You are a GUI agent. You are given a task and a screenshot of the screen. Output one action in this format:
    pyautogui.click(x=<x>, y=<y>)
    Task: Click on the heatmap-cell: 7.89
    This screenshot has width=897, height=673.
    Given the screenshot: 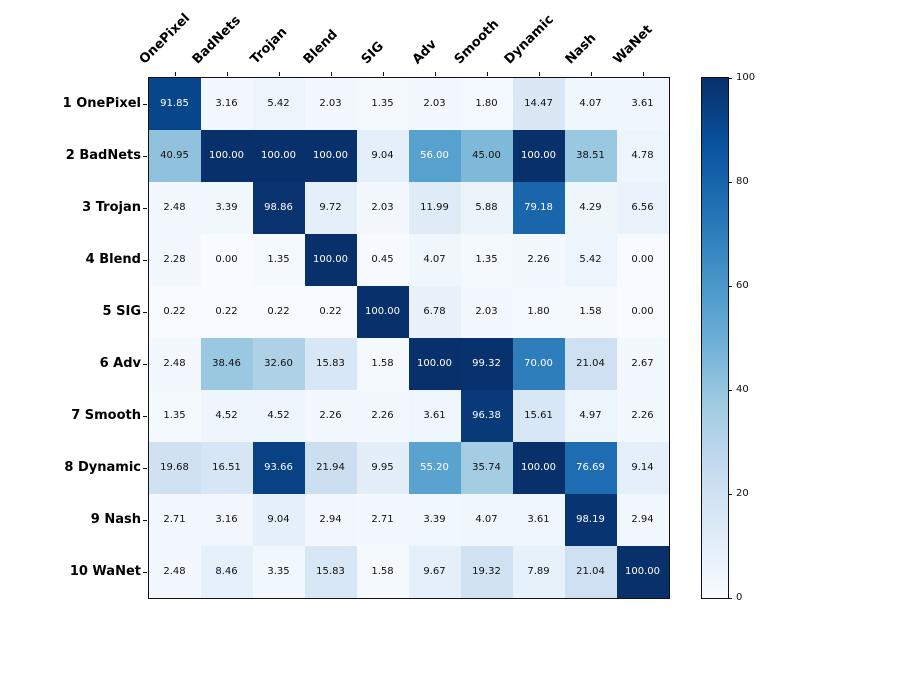 What is the action you would take?
    pyautogui.click(x=538, y=571)
    